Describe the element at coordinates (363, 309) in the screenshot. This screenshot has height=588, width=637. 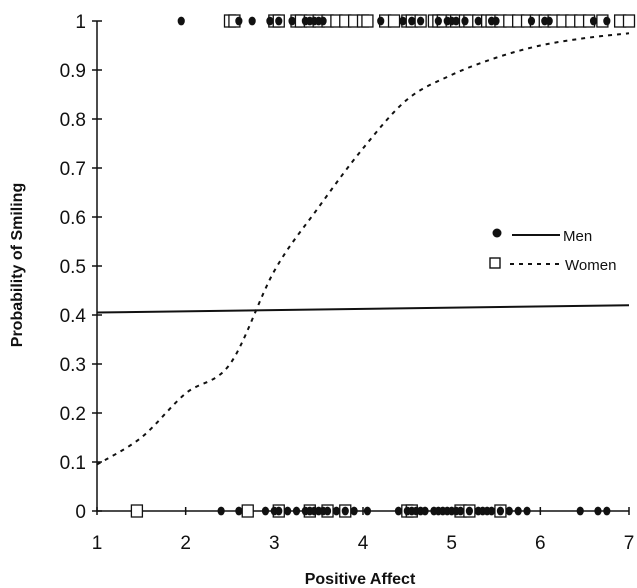
I see `men-fit-line` at that location.